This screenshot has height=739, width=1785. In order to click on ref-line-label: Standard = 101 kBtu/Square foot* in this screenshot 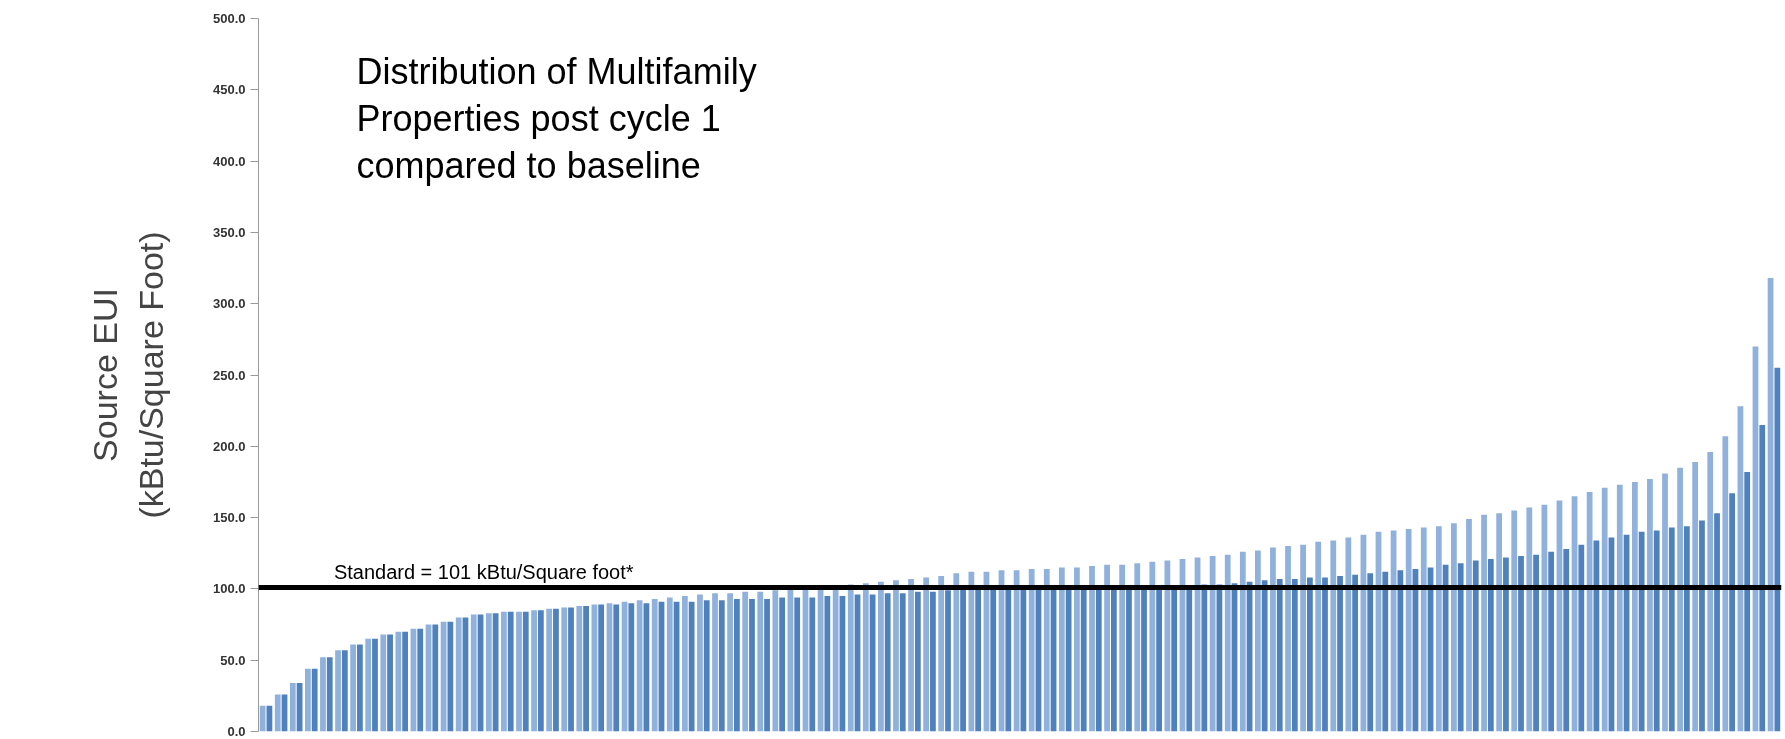, I will do `click(483, 572)`.